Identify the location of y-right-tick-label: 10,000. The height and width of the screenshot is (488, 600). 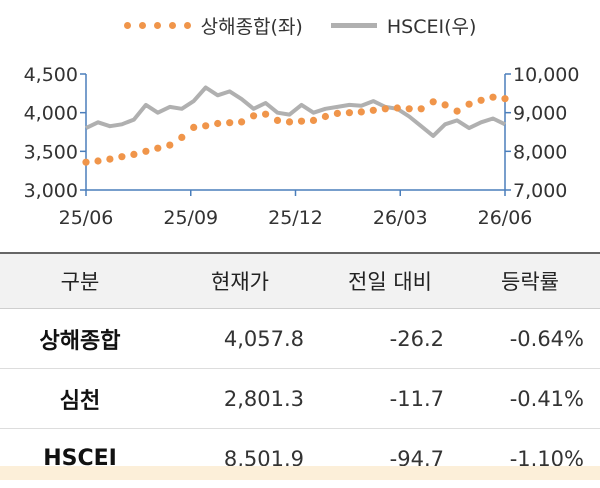
(546, 75).